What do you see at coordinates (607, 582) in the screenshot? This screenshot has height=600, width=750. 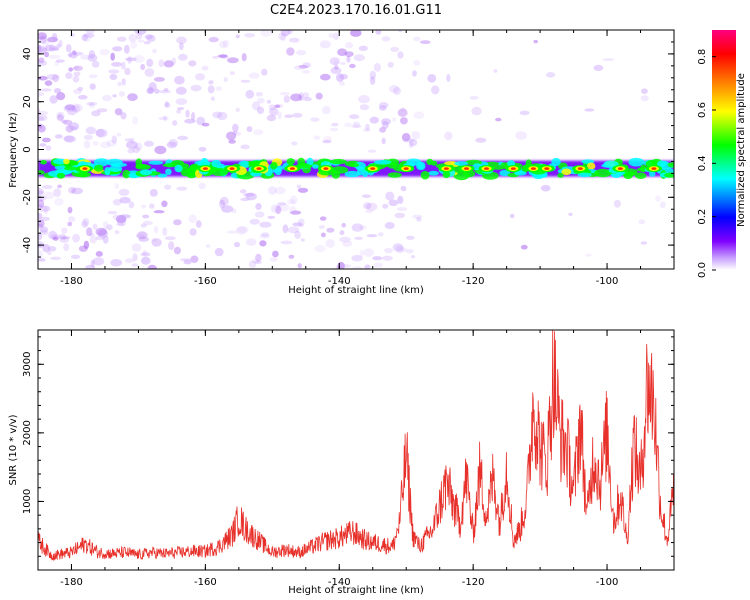 I see `x-tick-label: -100` at bounding box center [607, 582].